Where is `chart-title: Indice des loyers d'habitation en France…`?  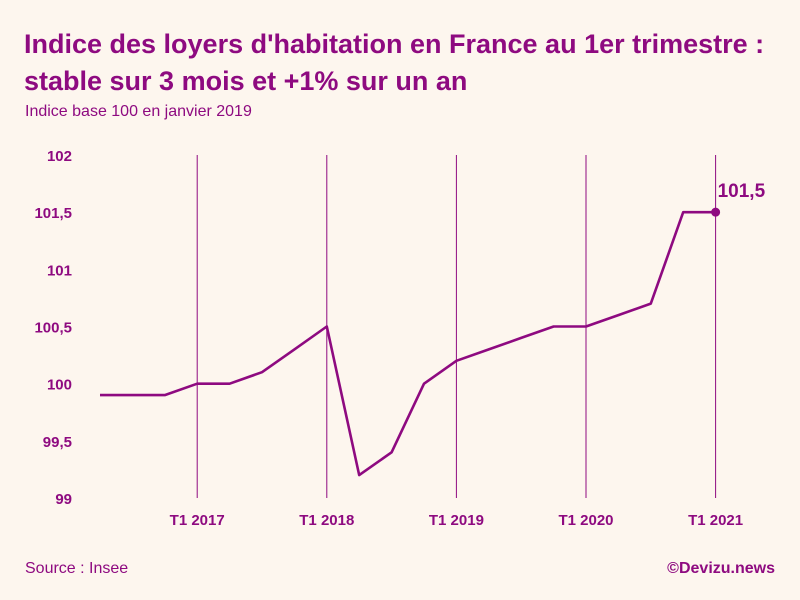
chart-title: Indice des loyers d'habitation en France… is located at coordinates (394, 62).